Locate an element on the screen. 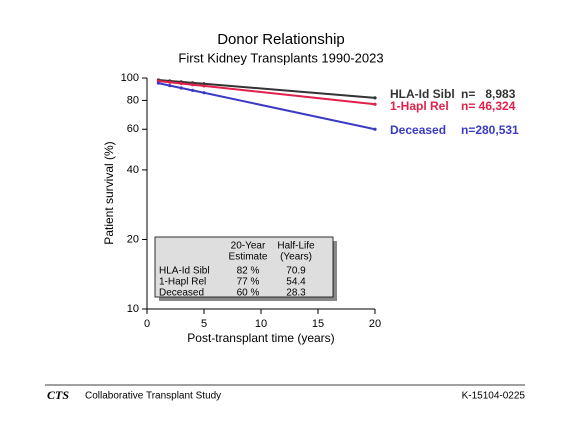  table-cell: 54.4 is located at coordinates (296, 282).